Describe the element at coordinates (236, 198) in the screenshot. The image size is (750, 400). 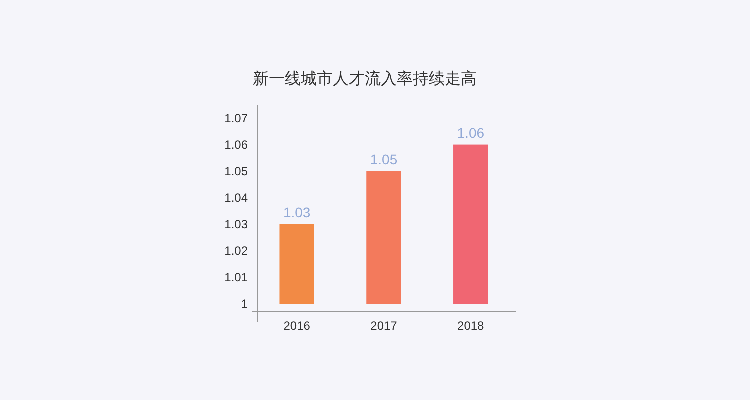
I see `y-tick-label: 1.04` at that location.